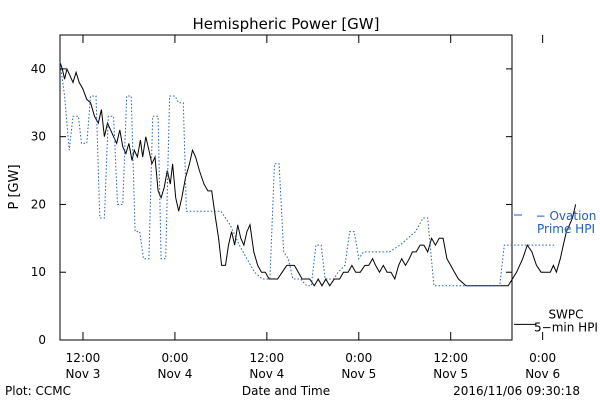 This screenshot has width=600, height=400. Describe the element at coordinates (83, 374) in the screenshot. I see `x-tick-date: Nov 3` at that location.